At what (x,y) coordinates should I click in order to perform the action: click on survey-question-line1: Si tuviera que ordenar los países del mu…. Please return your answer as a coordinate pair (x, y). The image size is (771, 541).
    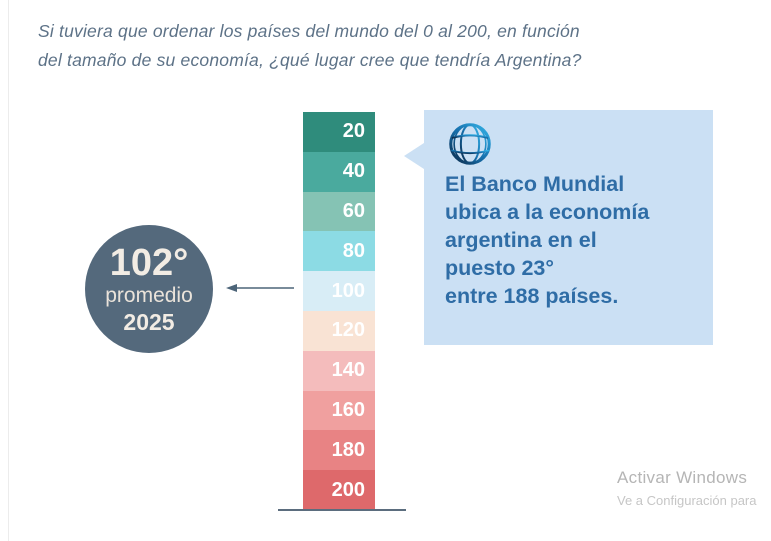
    Looking at the image, I should click on (309, 31).